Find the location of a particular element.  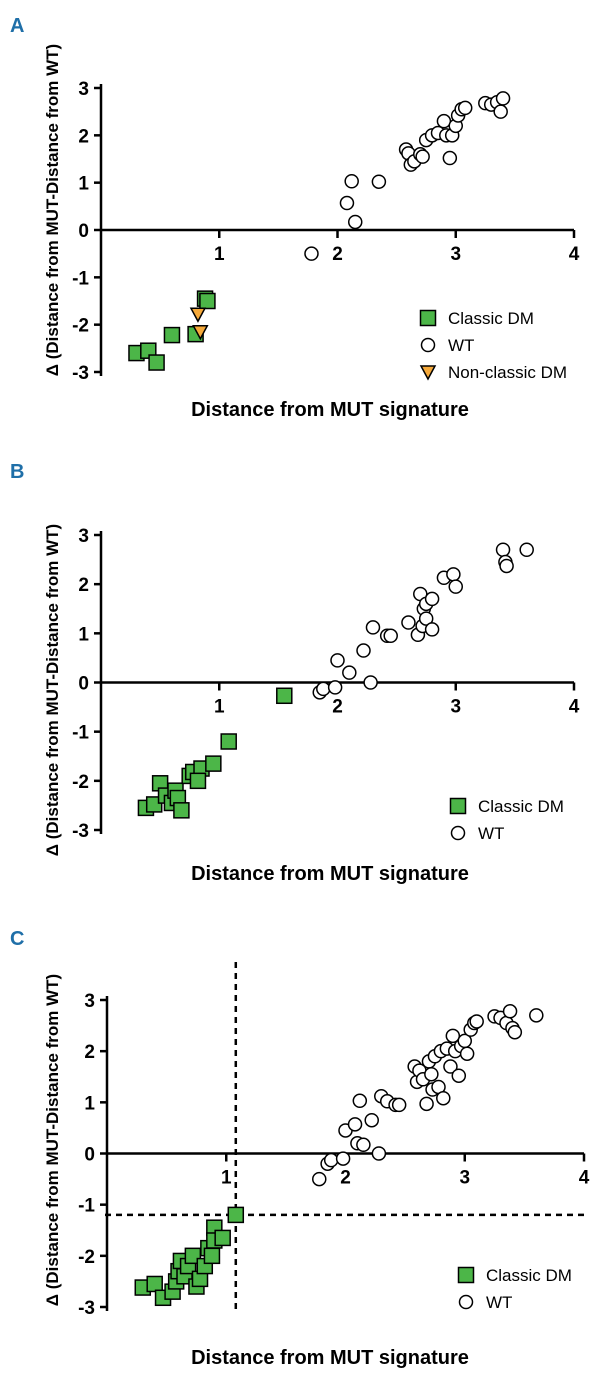

panel-letter: A is located at coordinates (17, 26).